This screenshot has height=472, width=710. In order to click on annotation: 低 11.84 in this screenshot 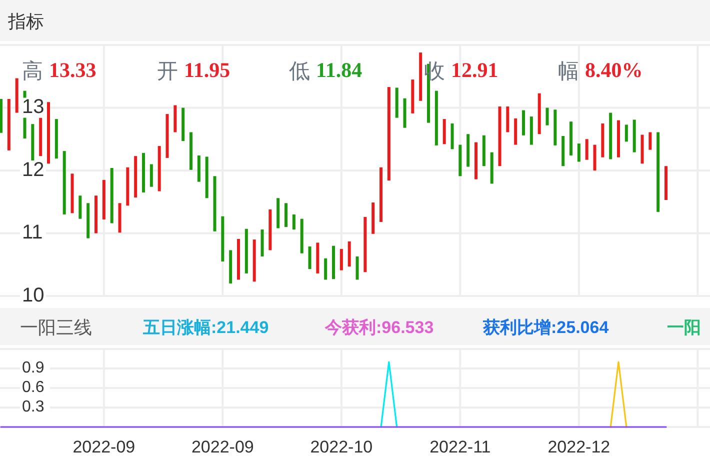, I will do `click(326, 70)`.